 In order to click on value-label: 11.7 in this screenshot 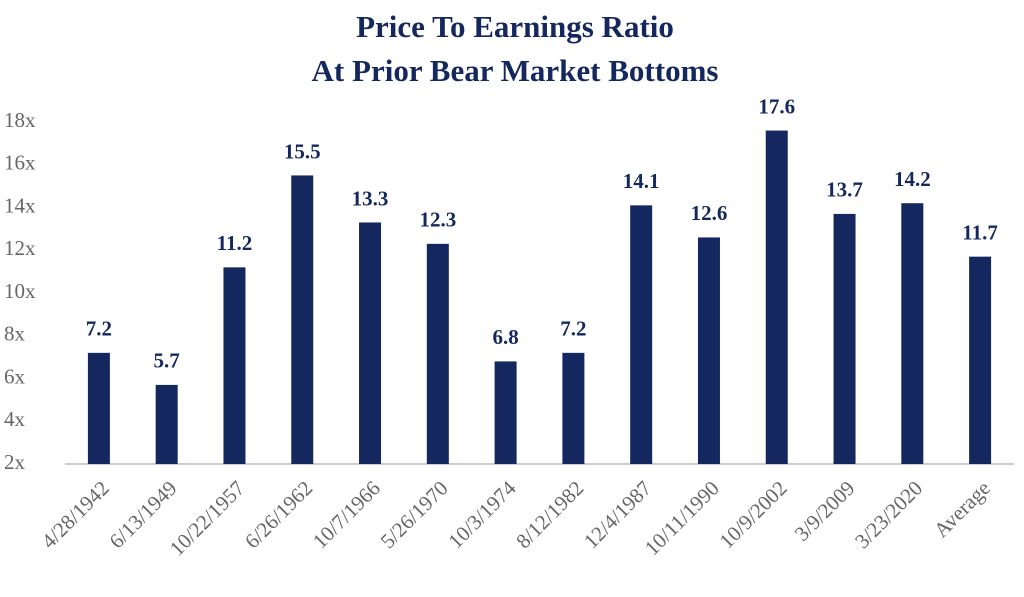, I will do `click(980, 232)`.